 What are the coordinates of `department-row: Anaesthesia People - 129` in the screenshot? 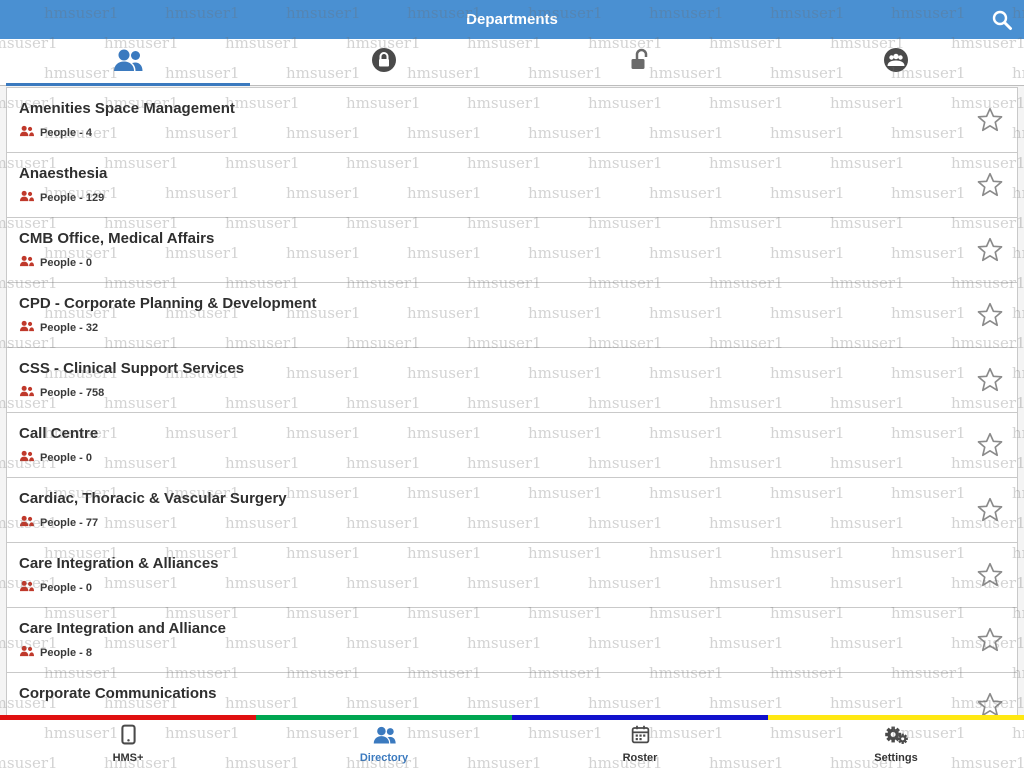 It's located at (512, 185).